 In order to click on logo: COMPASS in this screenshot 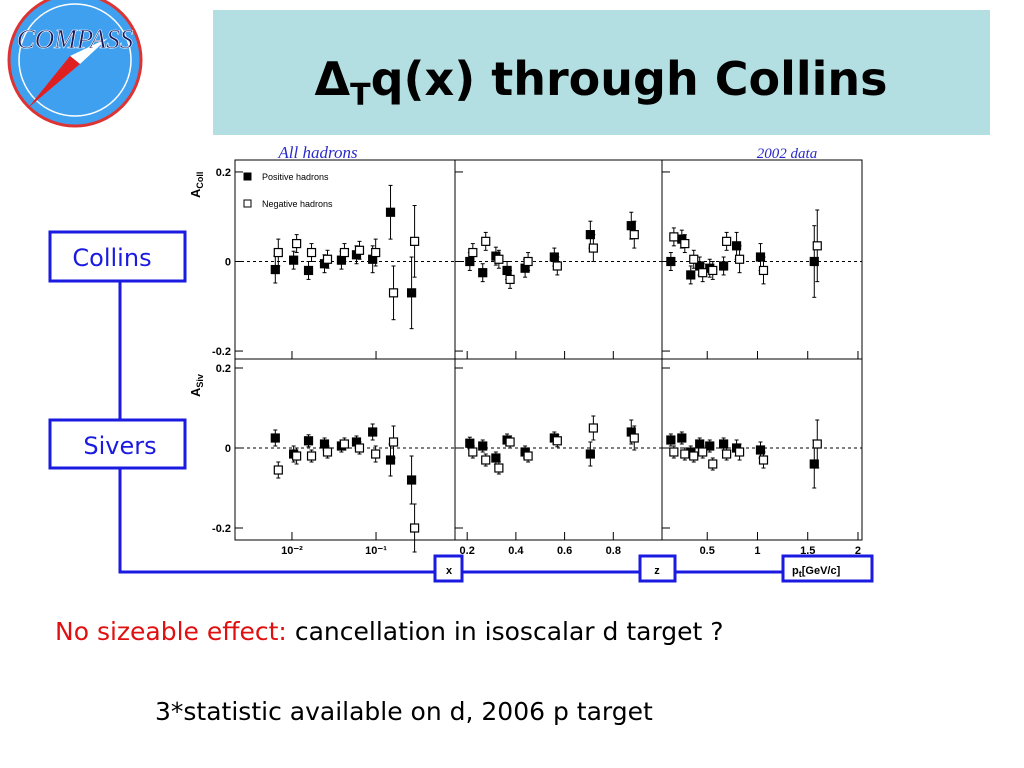, I will do `click(75, 64)`.